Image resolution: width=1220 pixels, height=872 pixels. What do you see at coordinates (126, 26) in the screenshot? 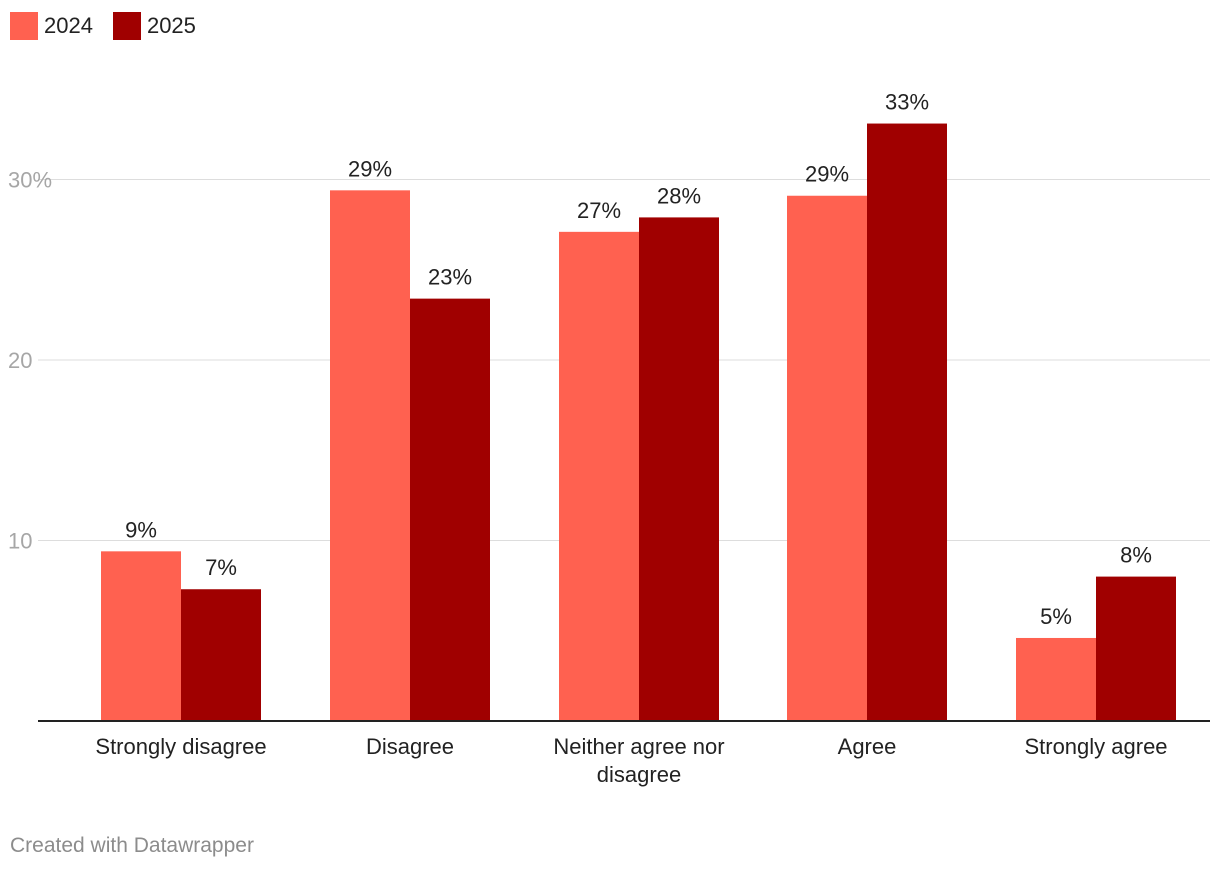
I see `legend-swatch-2025` at bounding box center [126, 26].